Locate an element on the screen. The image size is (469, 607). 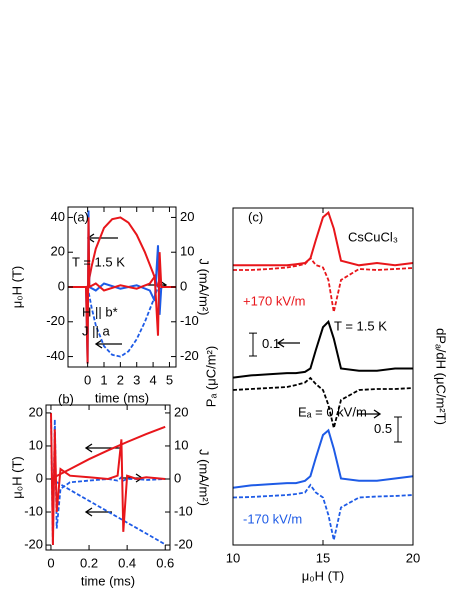
x-tick-label: 3 is located at coordinates (136, 379).